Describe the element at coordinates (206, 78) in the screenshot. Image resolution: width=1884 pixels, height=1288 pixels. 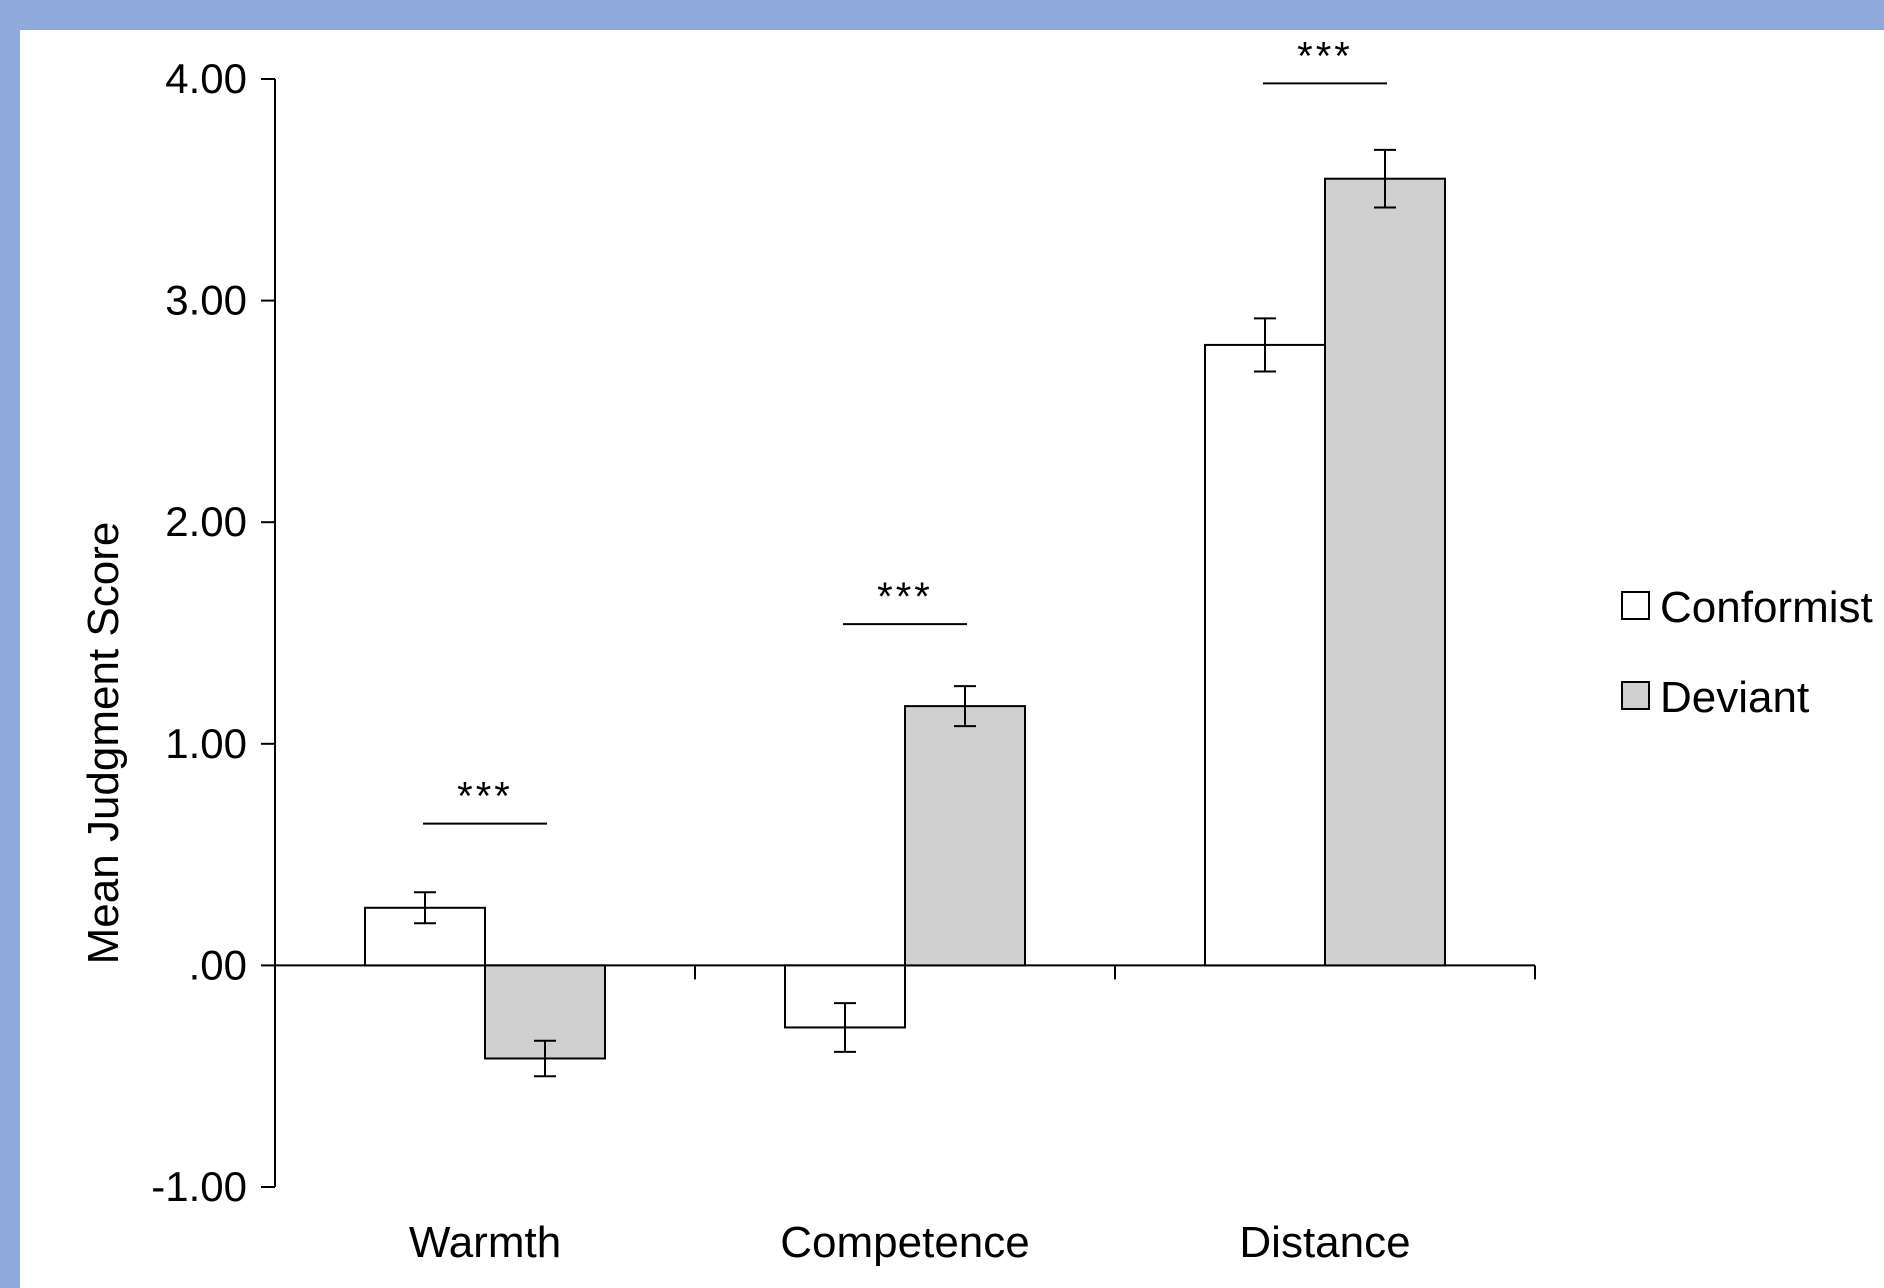
I see `y-tick-label: 4.00` at that location.